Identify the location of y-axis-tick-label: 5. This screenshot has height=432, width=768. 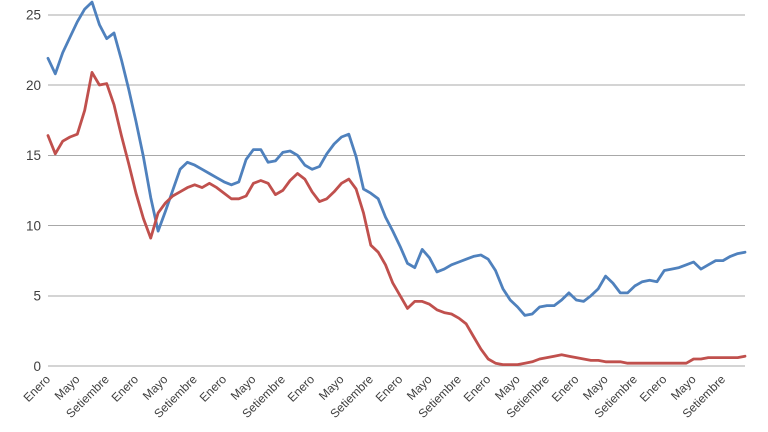
(37, 296).